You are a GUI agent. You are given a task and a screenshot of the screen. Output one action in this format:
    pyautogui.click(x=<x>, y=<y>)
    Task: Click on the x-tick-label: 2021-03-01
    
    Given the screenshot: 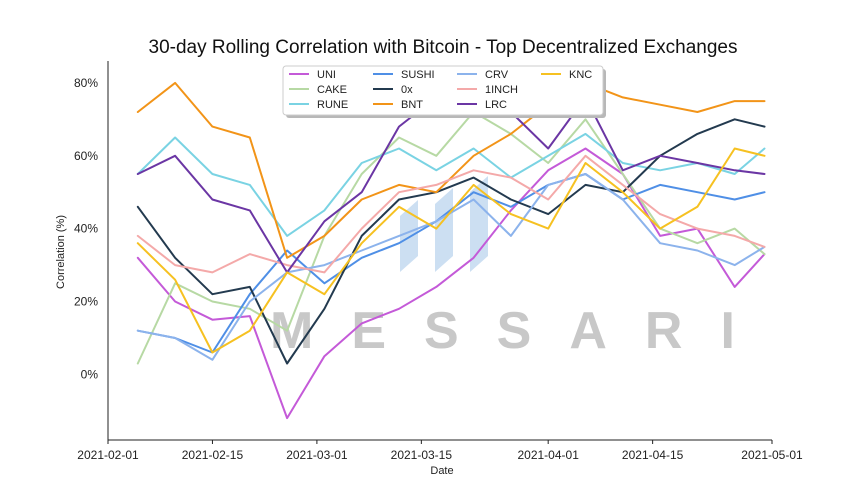 What is the action you would take?
    pyautogui.click(x=317, y=455)
    